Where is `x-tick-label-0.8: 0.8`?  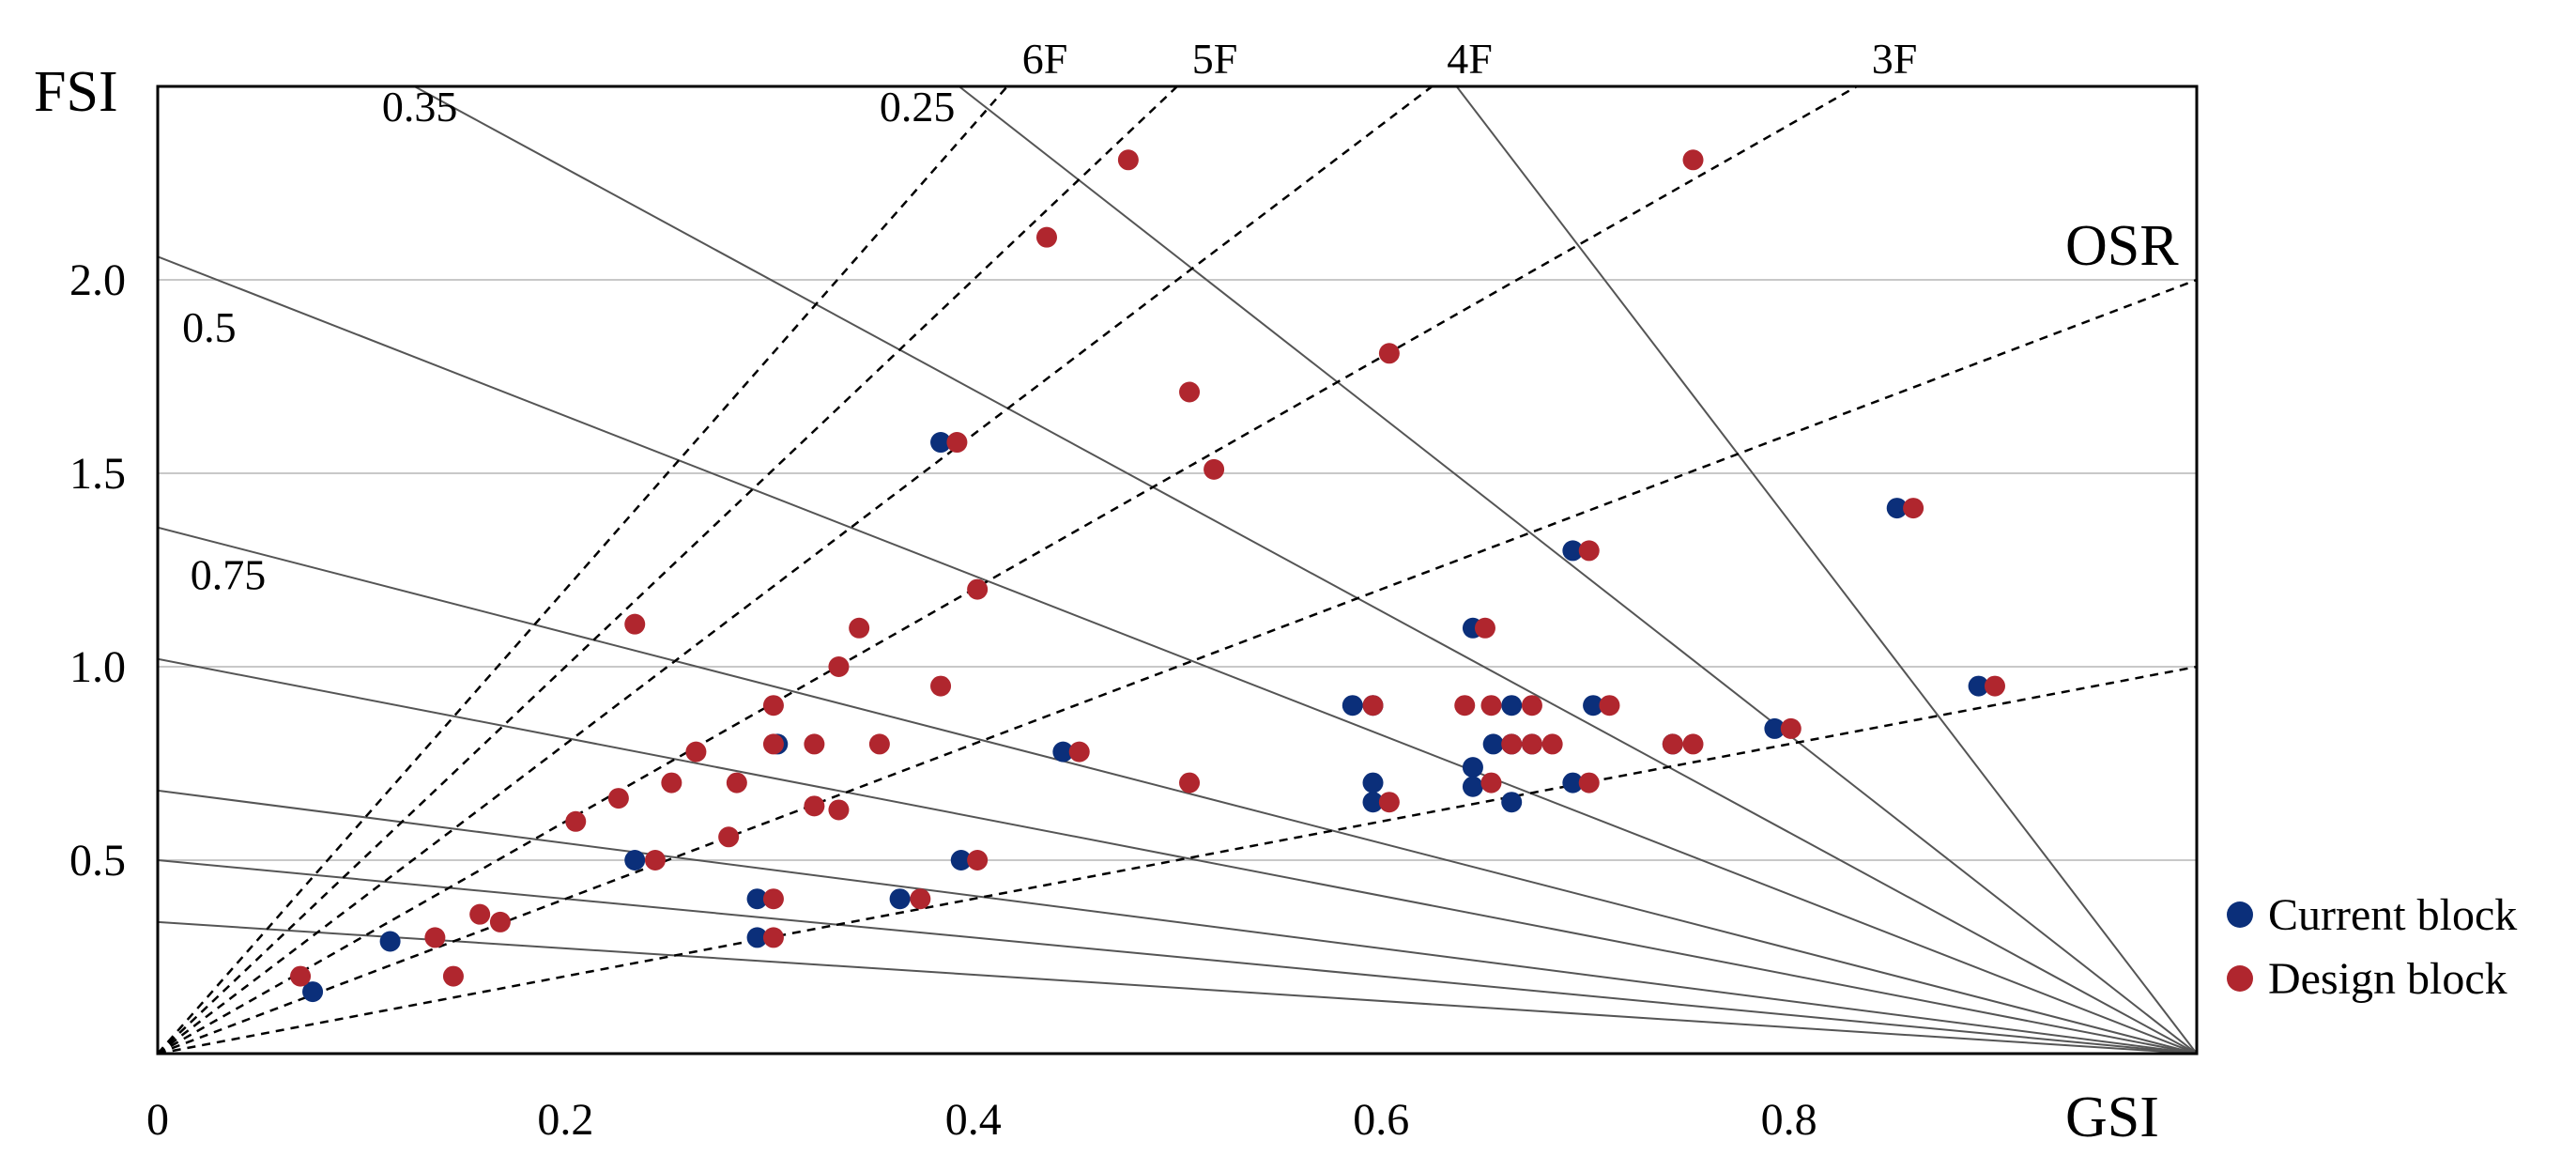
x-tick-label-0.8: 0.8 is located at coordinates (1789, 1120).